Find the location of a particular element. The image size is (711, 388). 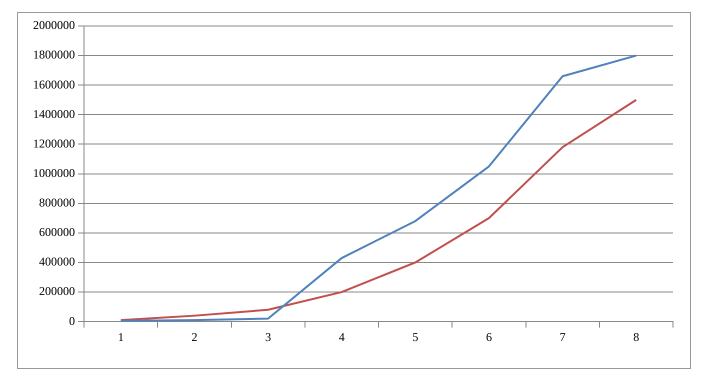

x-tick-label: 4 is located at coordinates (341, 337).